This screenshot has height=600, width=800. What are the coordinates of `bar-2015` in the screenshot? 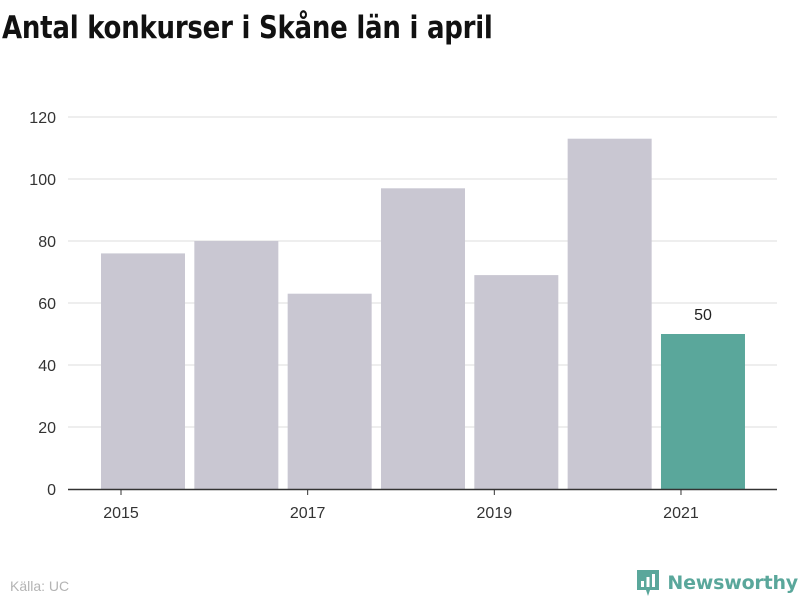 It's located at (143, 371).